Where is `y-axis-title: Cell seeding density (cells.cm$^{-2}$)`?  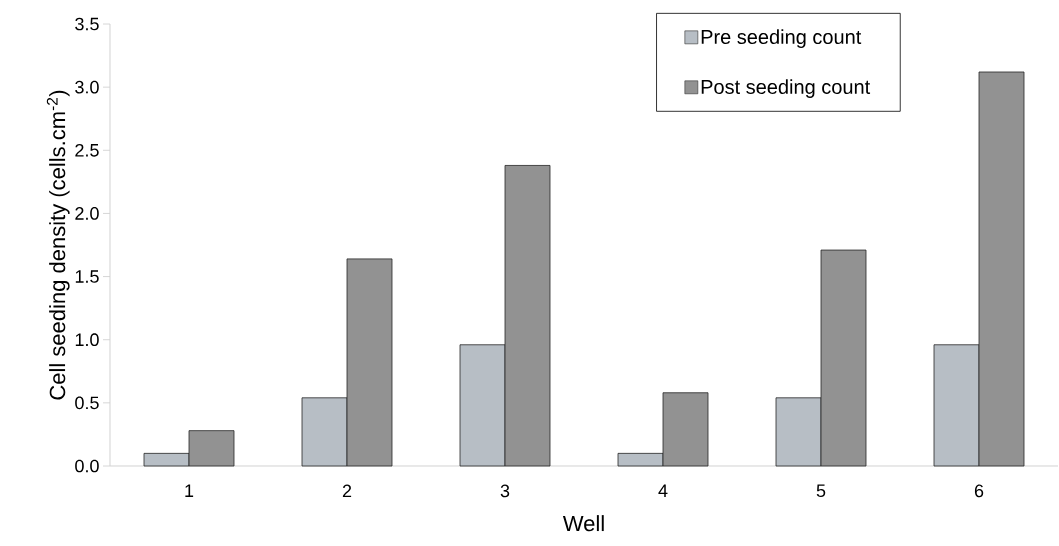 y-axis-title: Cell seeding density (cells.cm$^{-2}$) is located at coordinates (58, 245).